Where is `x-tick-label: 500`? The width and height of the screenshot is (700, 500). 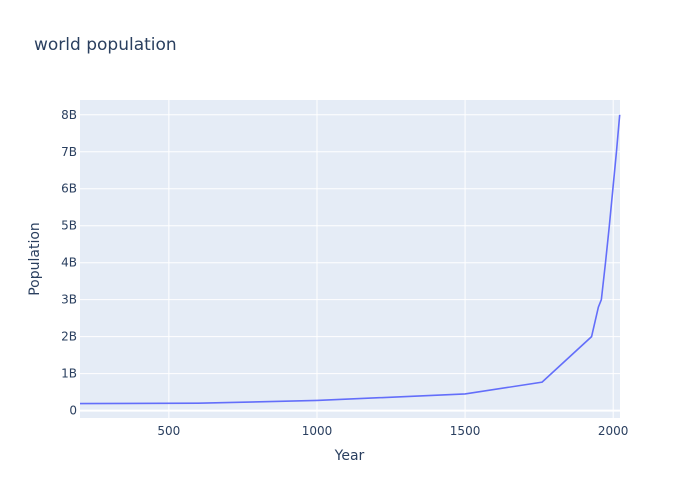
x-tick-label: 500 is located at coordinates (168, 431).